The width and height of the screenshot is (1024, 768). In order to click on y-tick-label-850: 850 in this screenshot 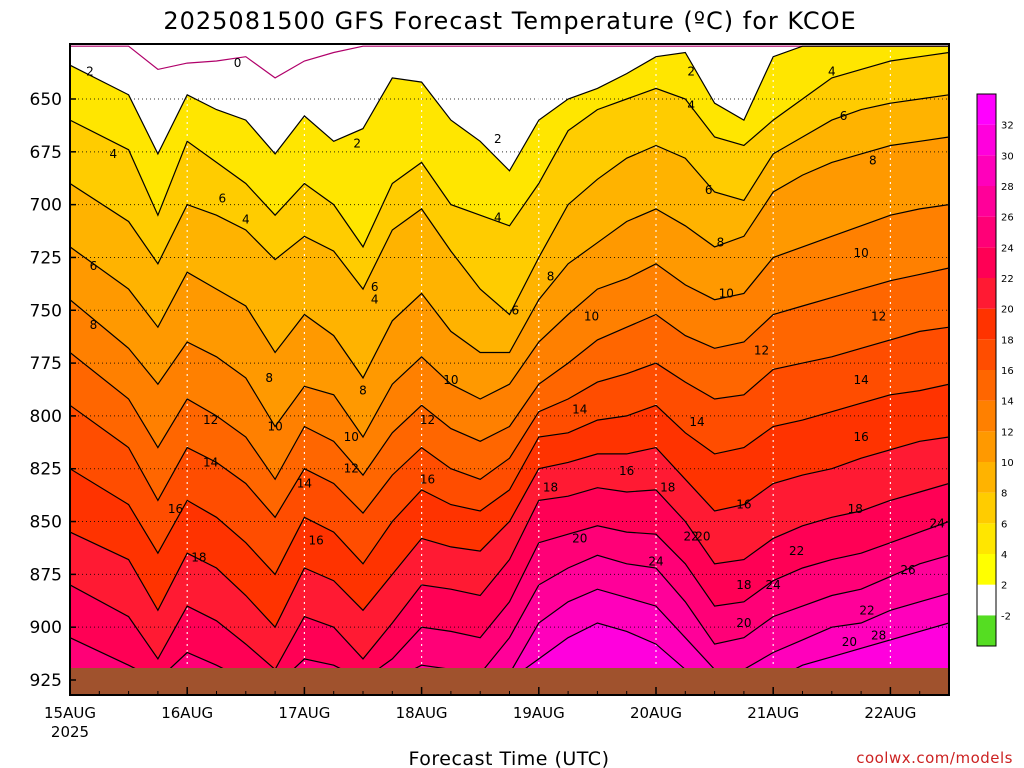, I will do `click(46, 523)`.